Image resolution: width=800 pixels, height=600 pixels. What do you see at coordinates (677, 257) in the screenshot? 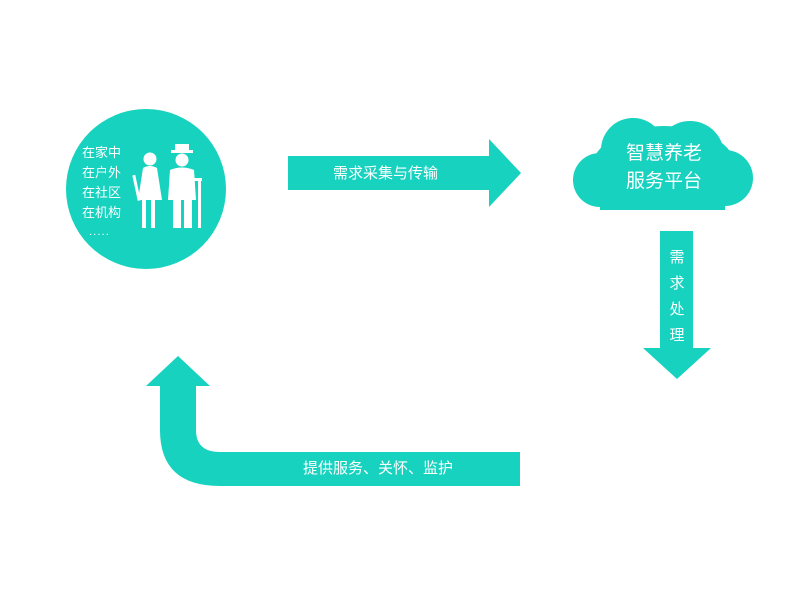
I see `process-char-1: 需` at bounding box center [677, 257].